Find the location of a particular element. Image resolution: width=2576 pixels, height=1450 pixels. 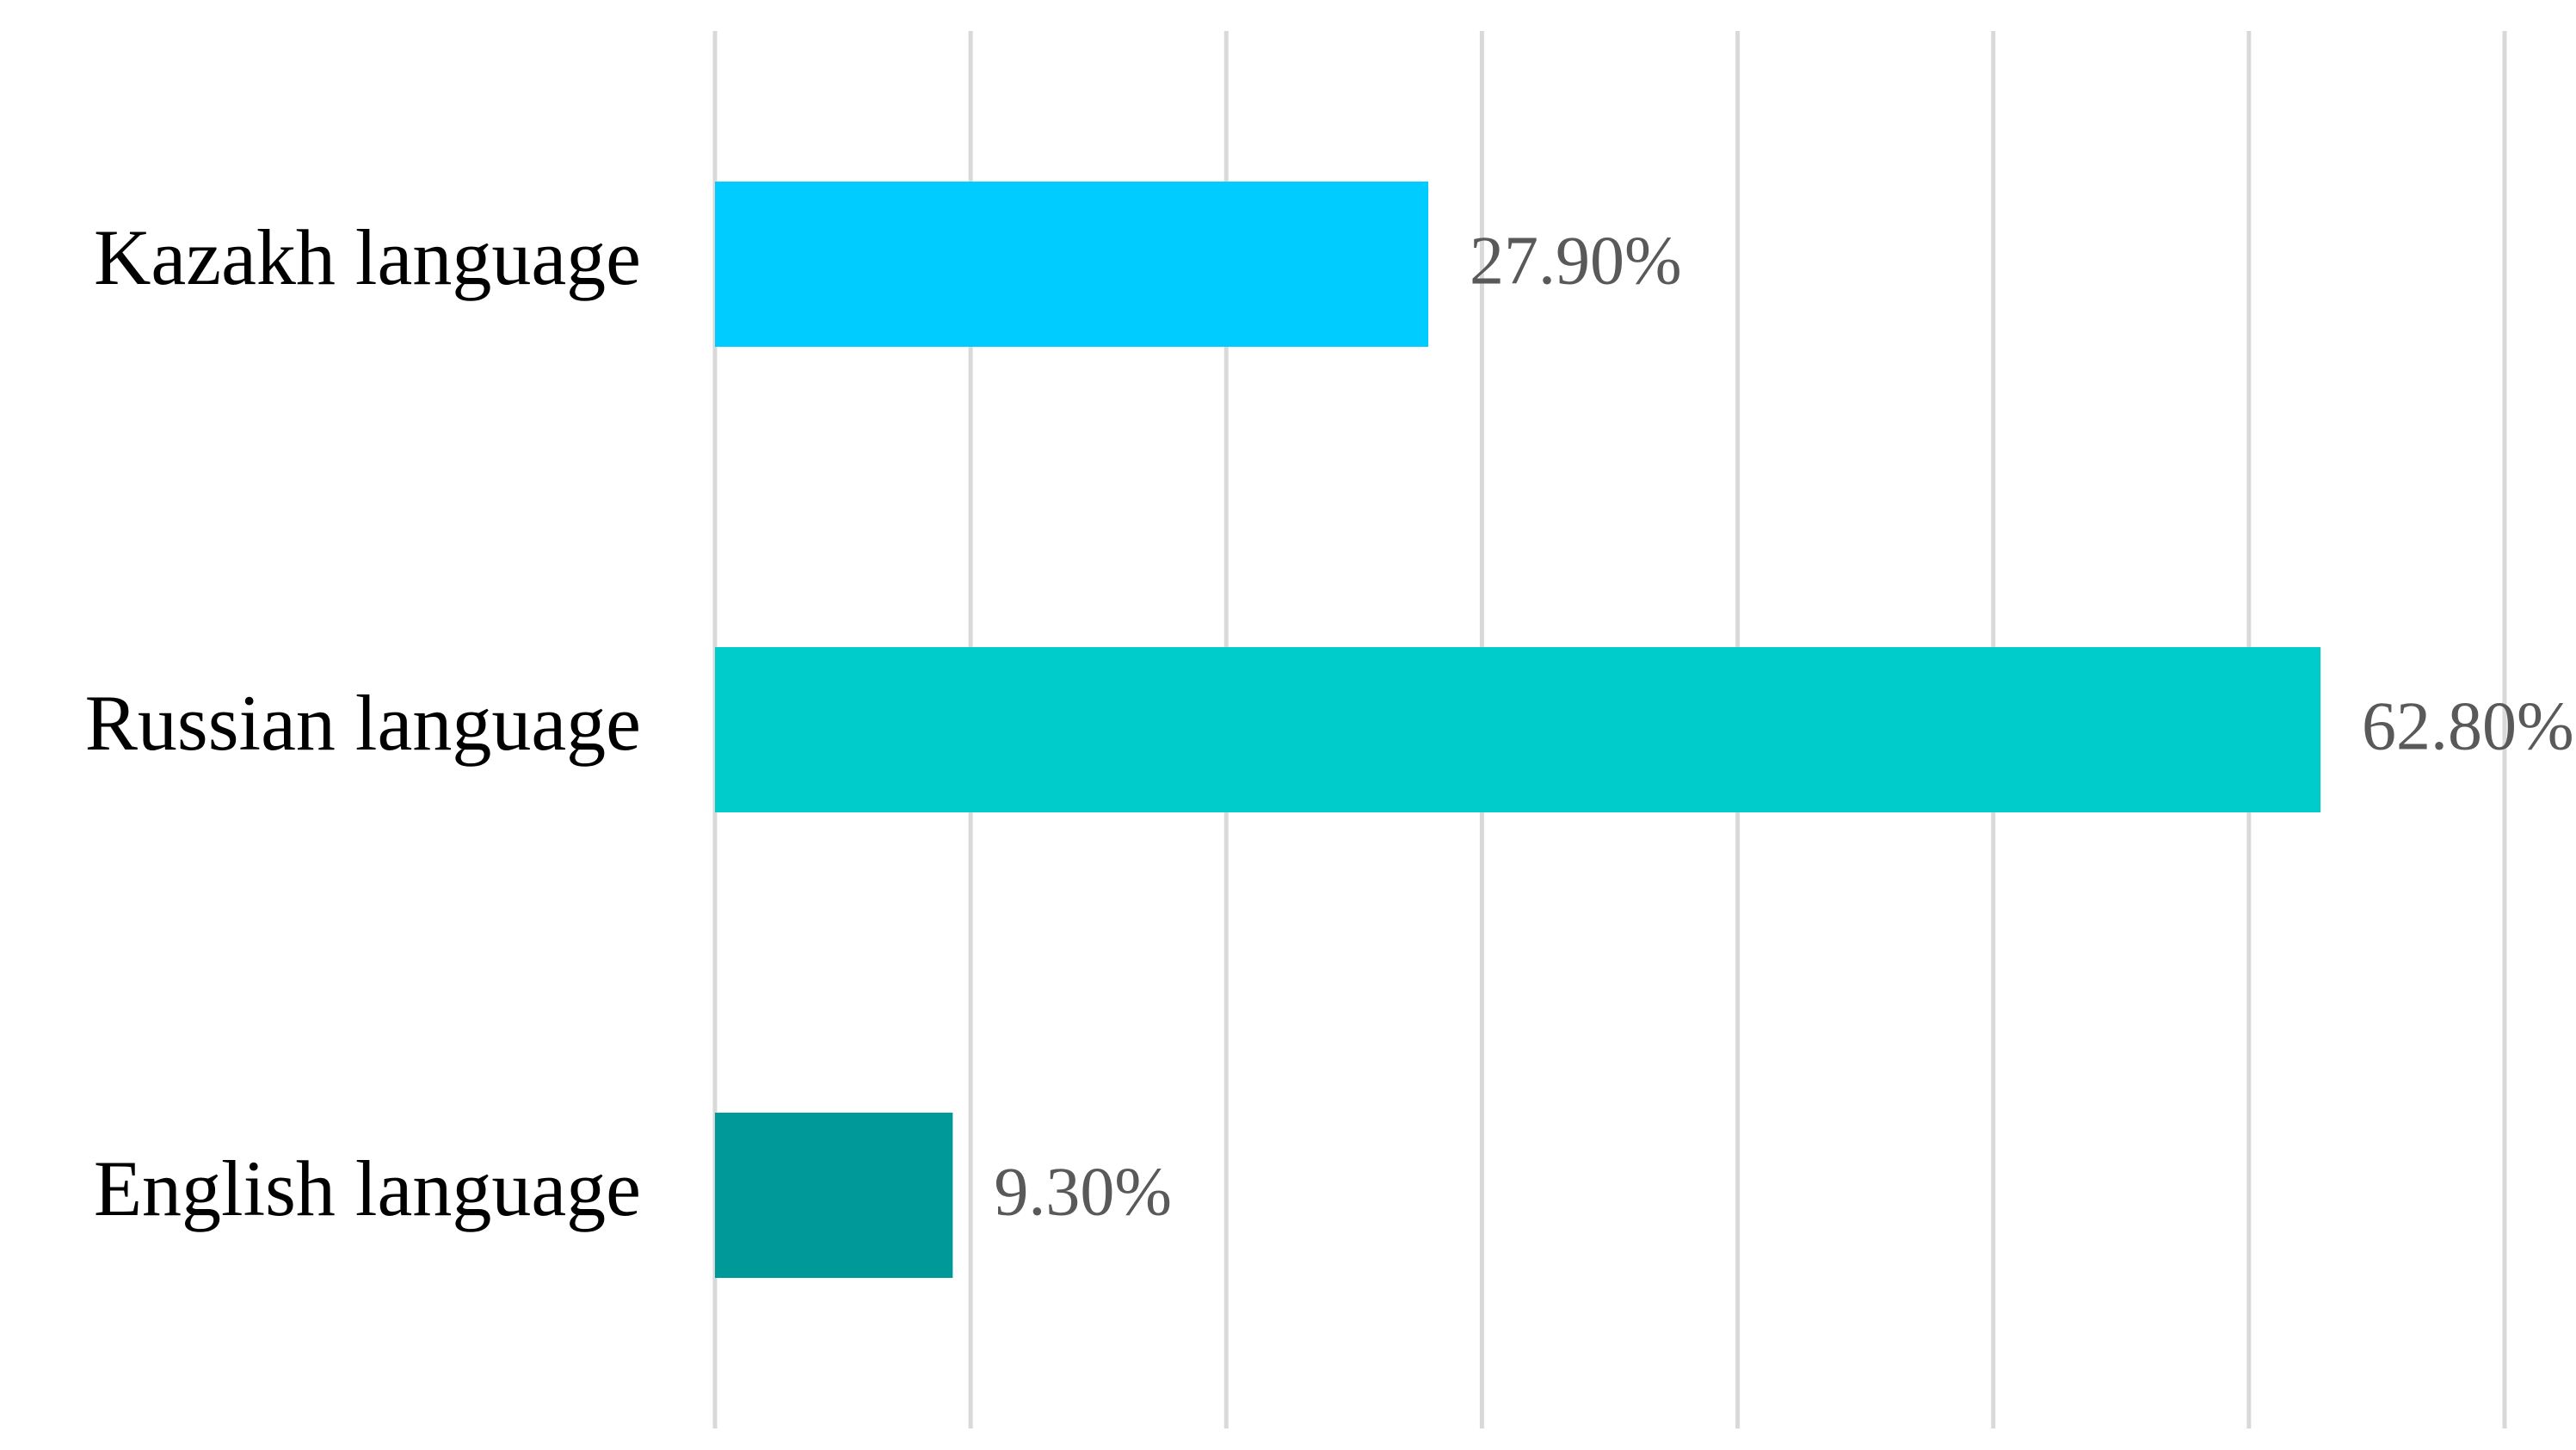

value-label: 62.80% is located at coordinates (2468, 726).